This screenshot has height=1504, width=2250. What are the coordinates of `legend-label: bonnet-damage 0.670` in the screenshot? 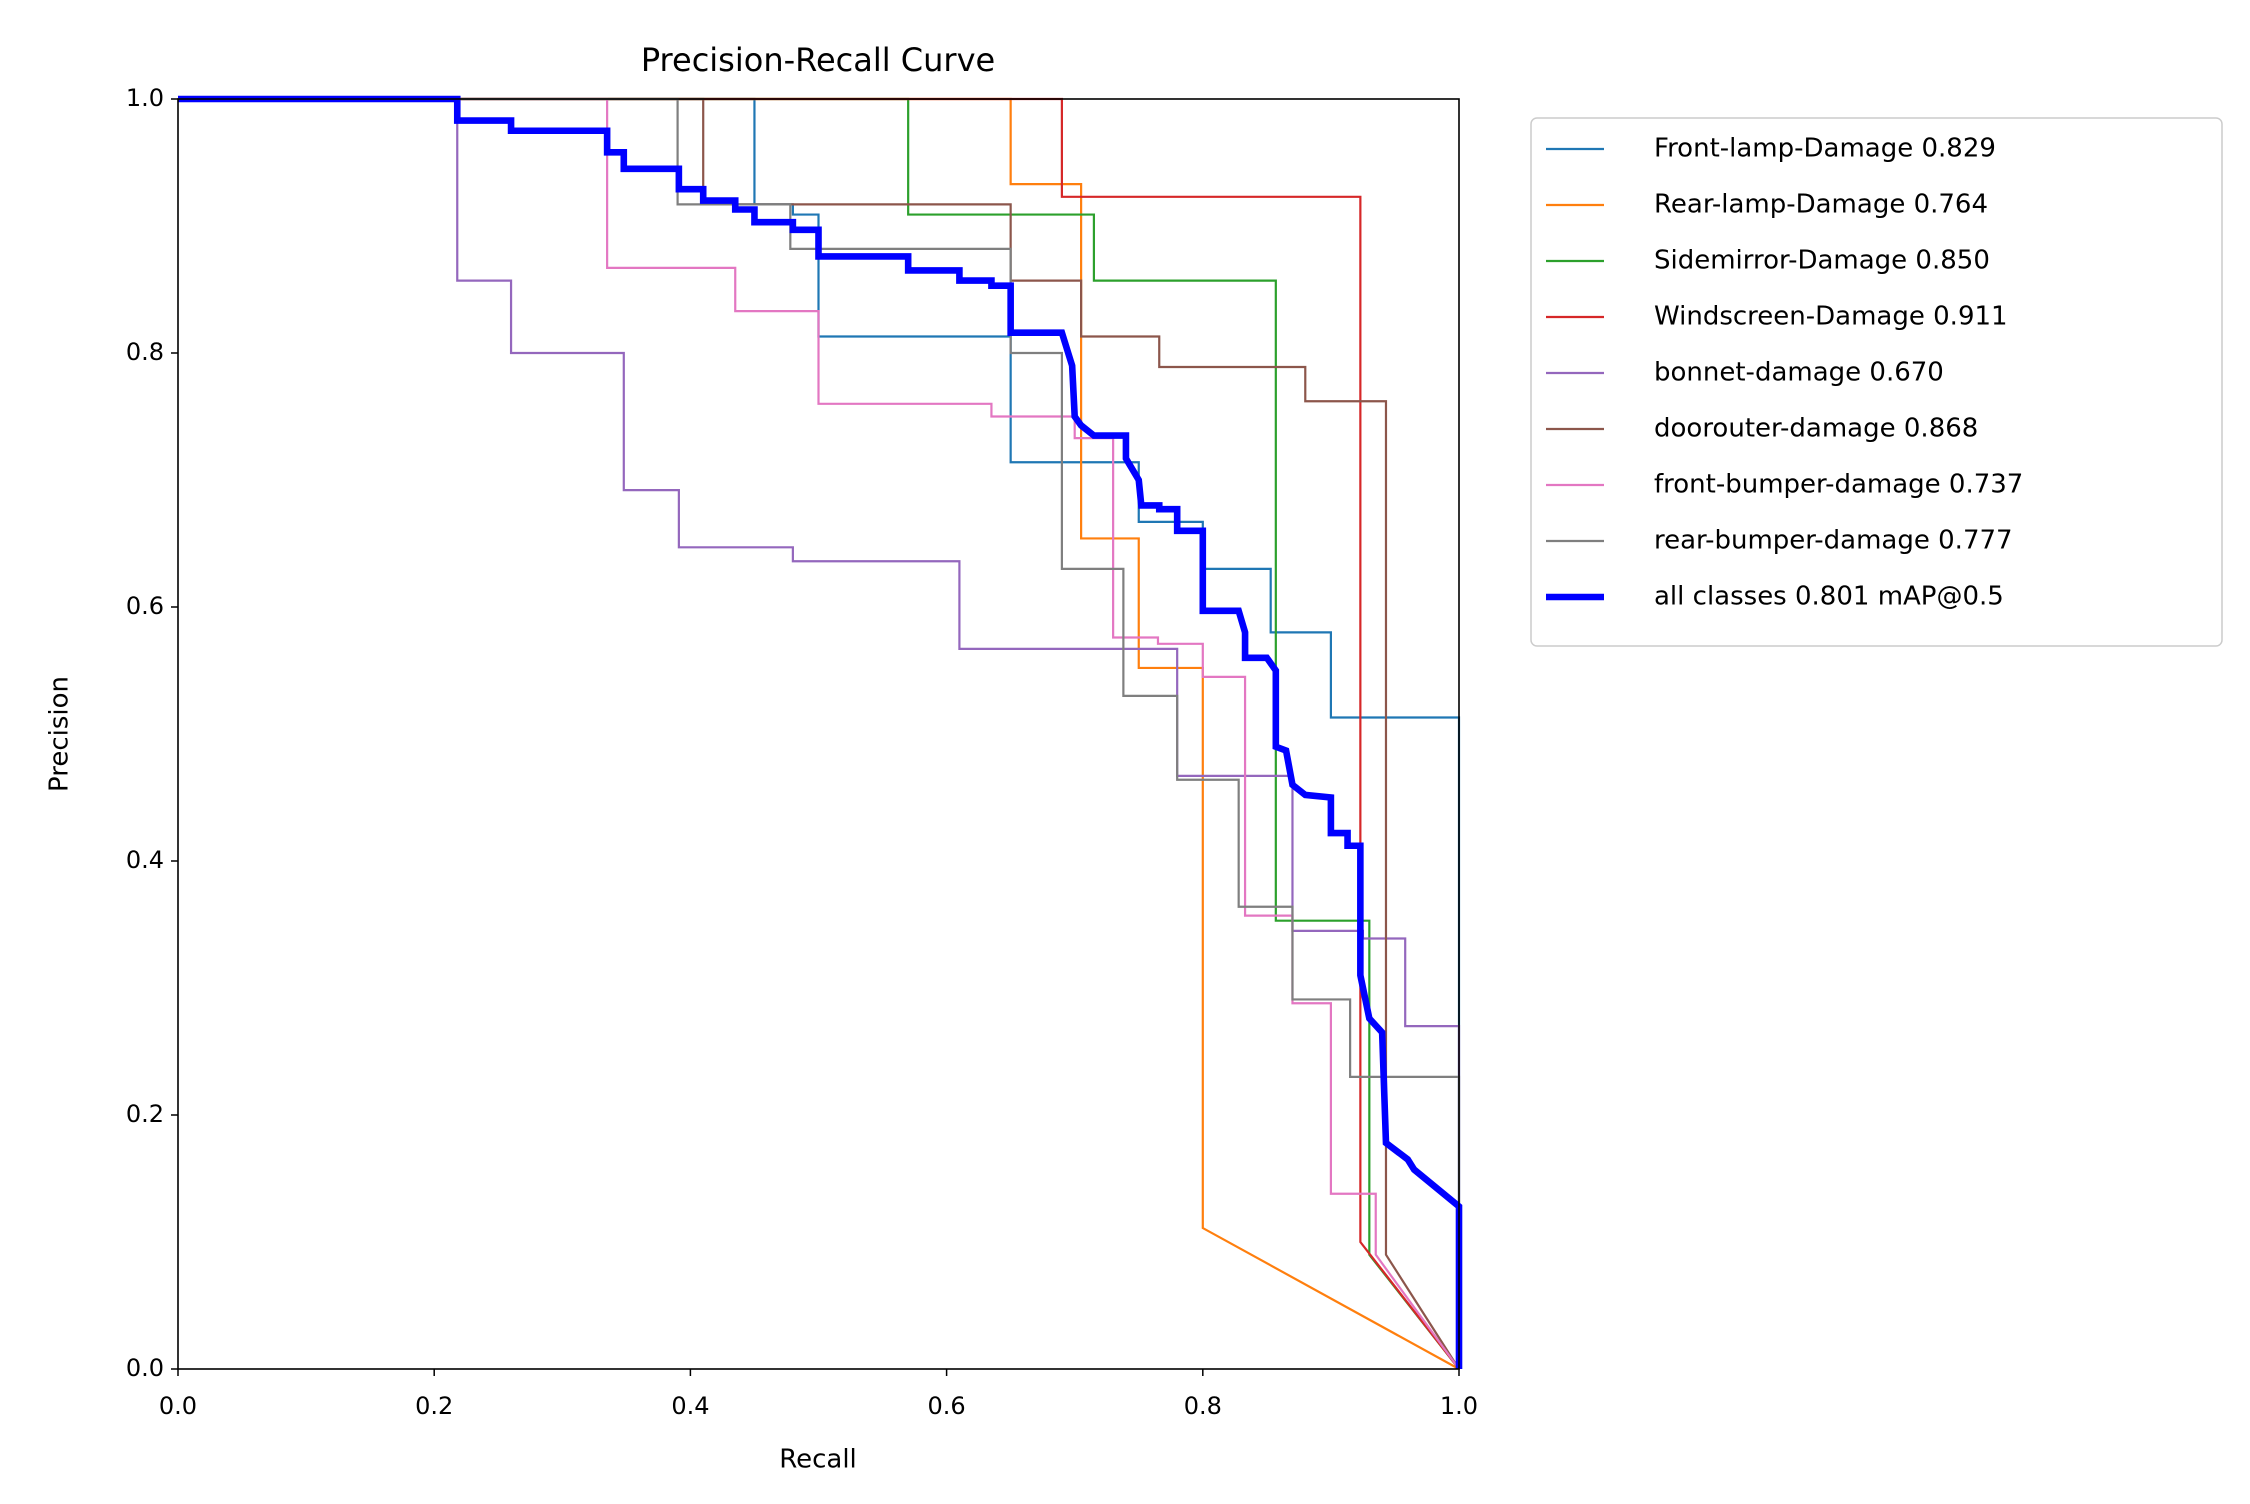 It's located at (1799, 373).